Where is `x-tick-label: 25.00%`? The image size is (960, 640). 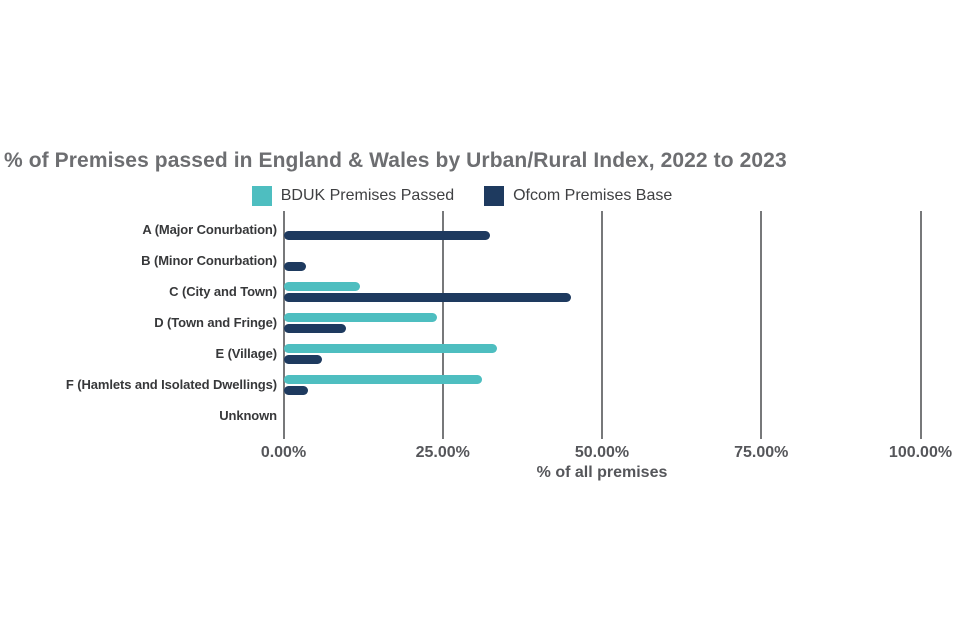
x-tick-label: 25.00% is located at coordinates (442, 452).